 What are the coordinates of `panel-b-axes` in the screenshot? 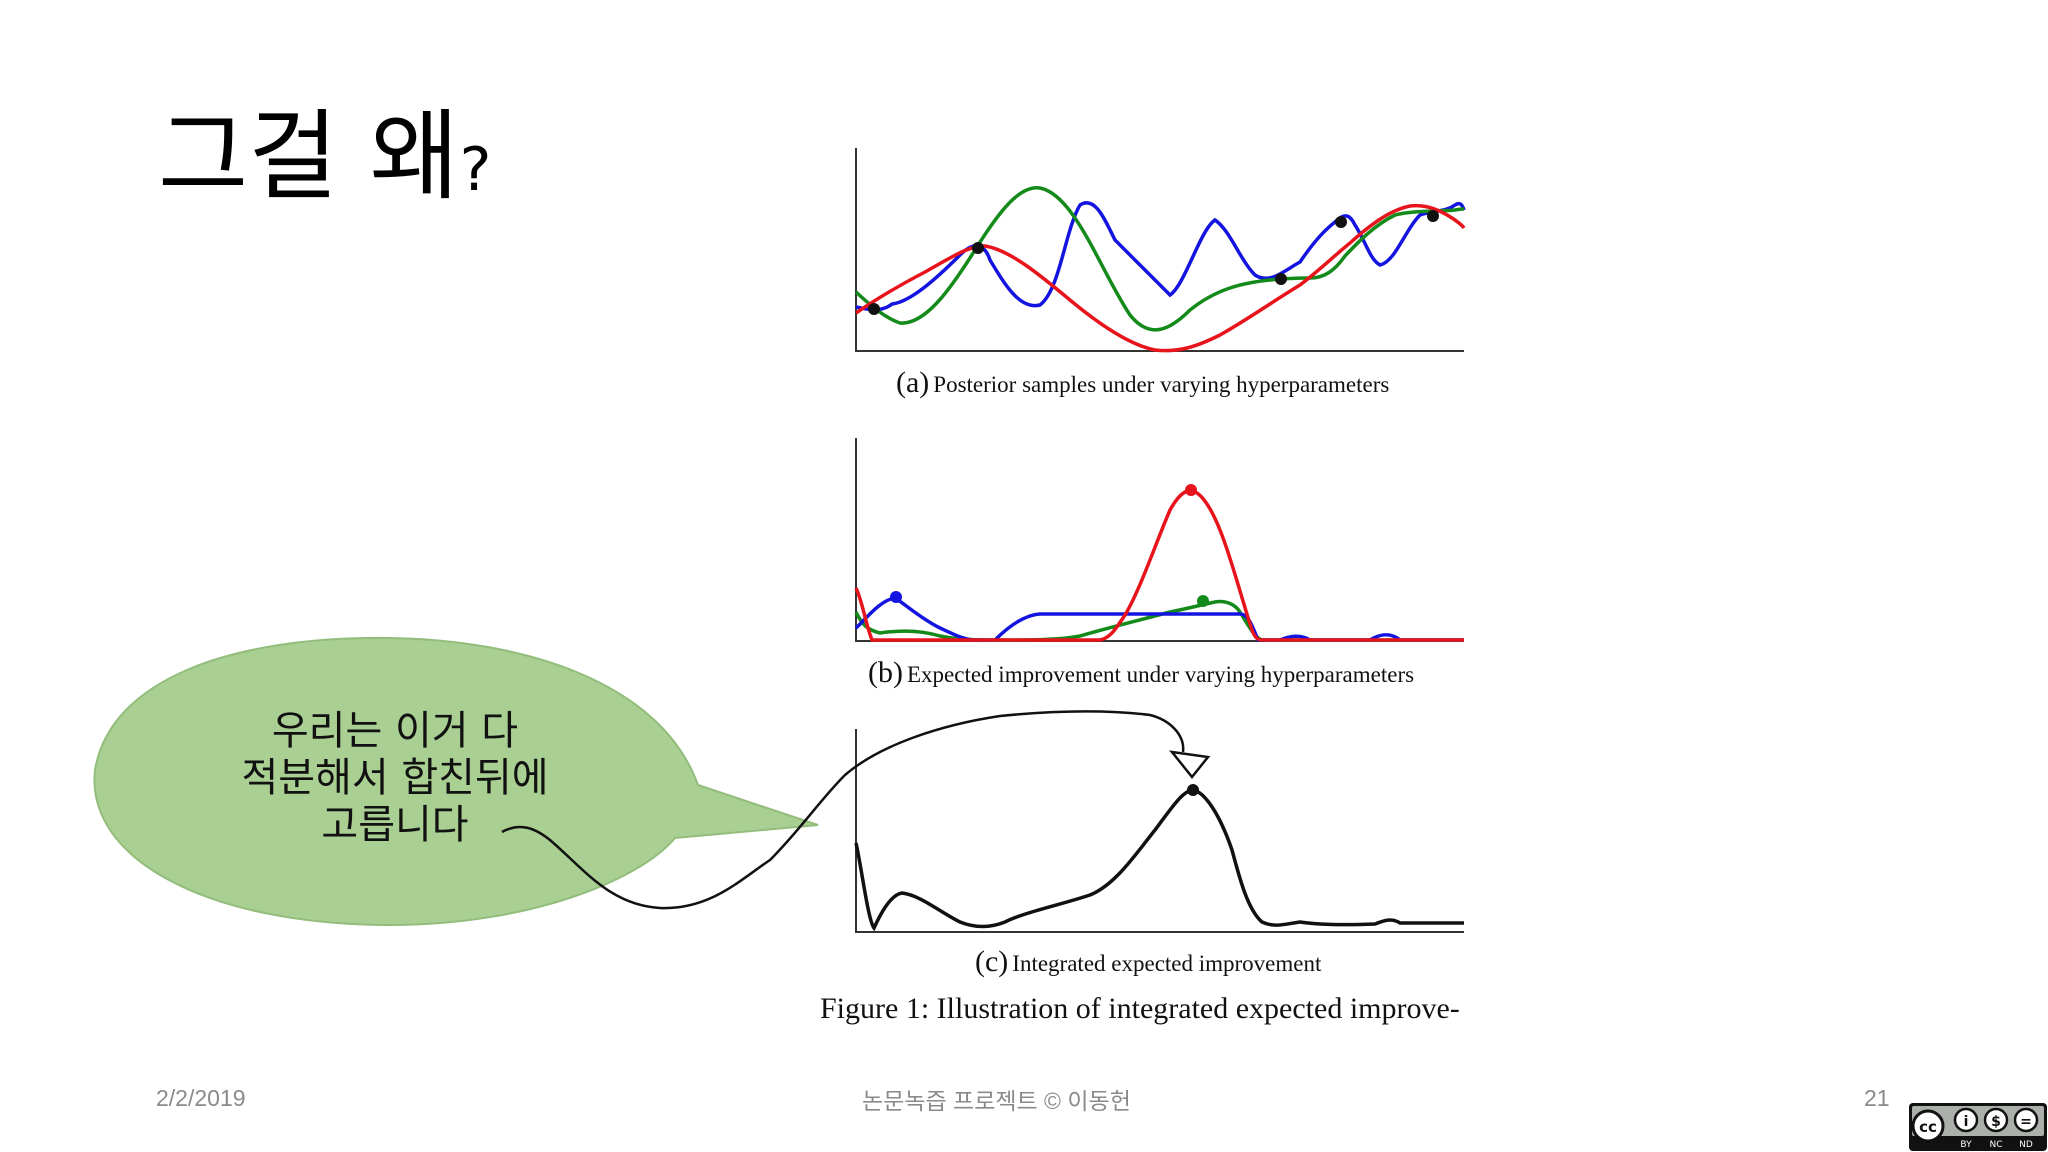 It's located at (1159, 540).